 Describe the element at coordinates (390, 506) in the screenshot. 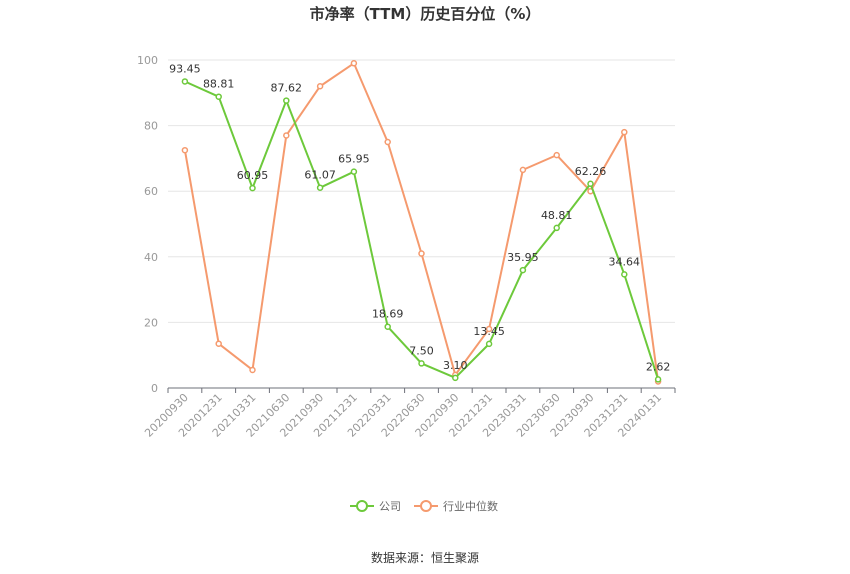

I see `legend-label: 公司` at that location.